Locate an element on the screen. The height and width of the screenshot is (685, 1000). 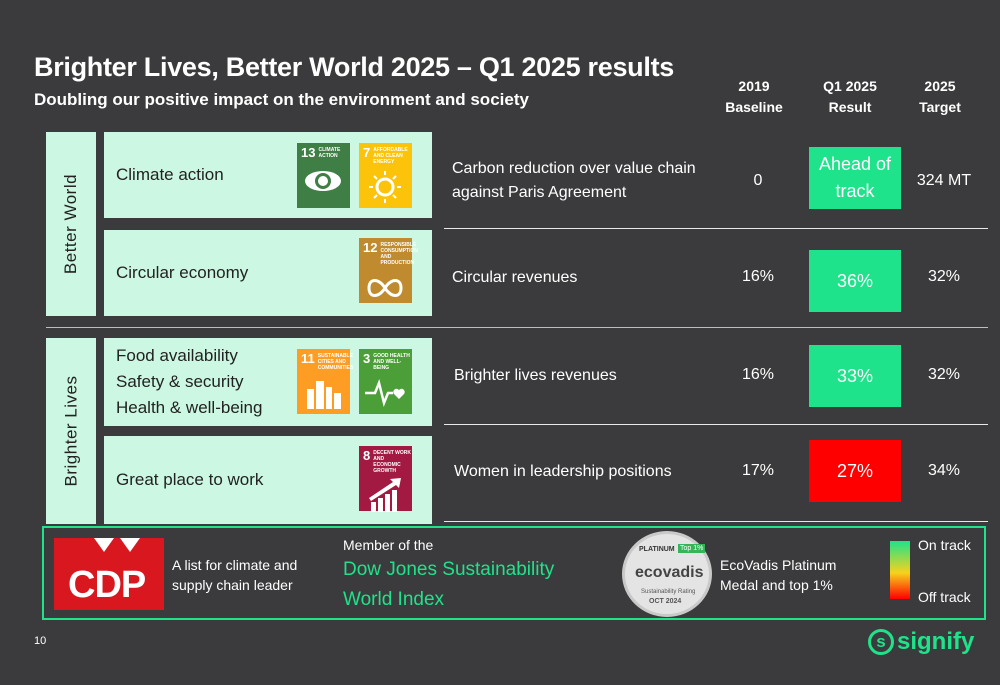
sdg-12-responsible-consumption-icon: 12 RESPONSIBLE CONSUMPTION AND PRODUCTION is located at coordinates (388, 270).